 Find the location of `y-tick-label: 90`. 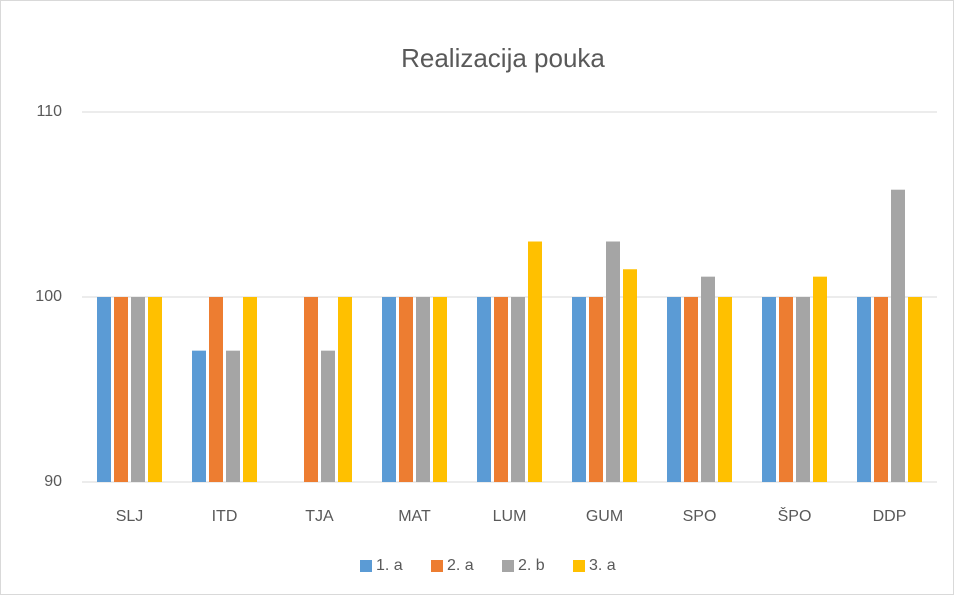

y-tick-label: 90 is located at coordinates (53, 481).